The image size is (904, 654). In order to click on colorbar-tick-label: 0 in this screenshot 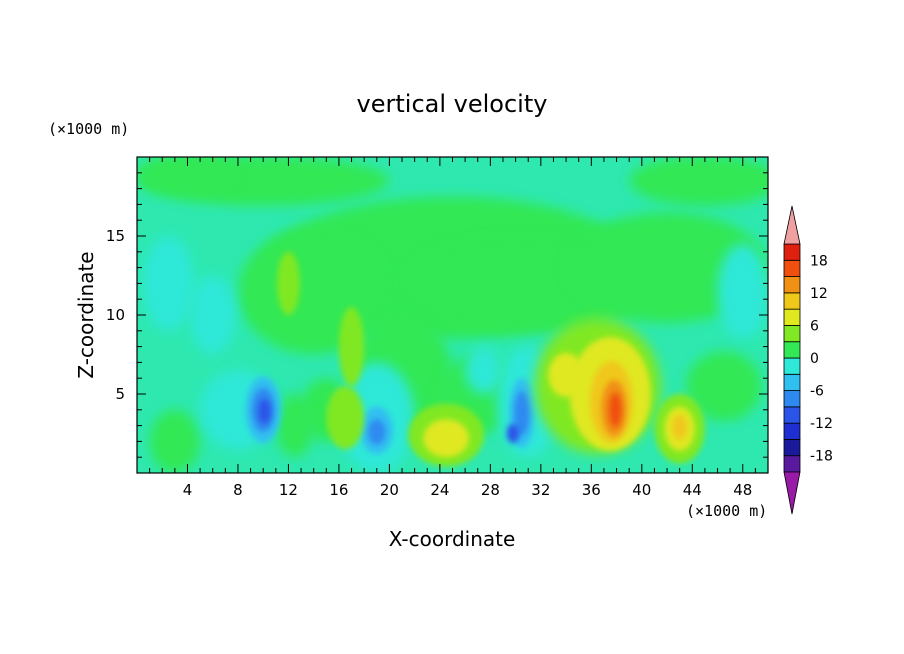, I will do `click(814, 359)`.